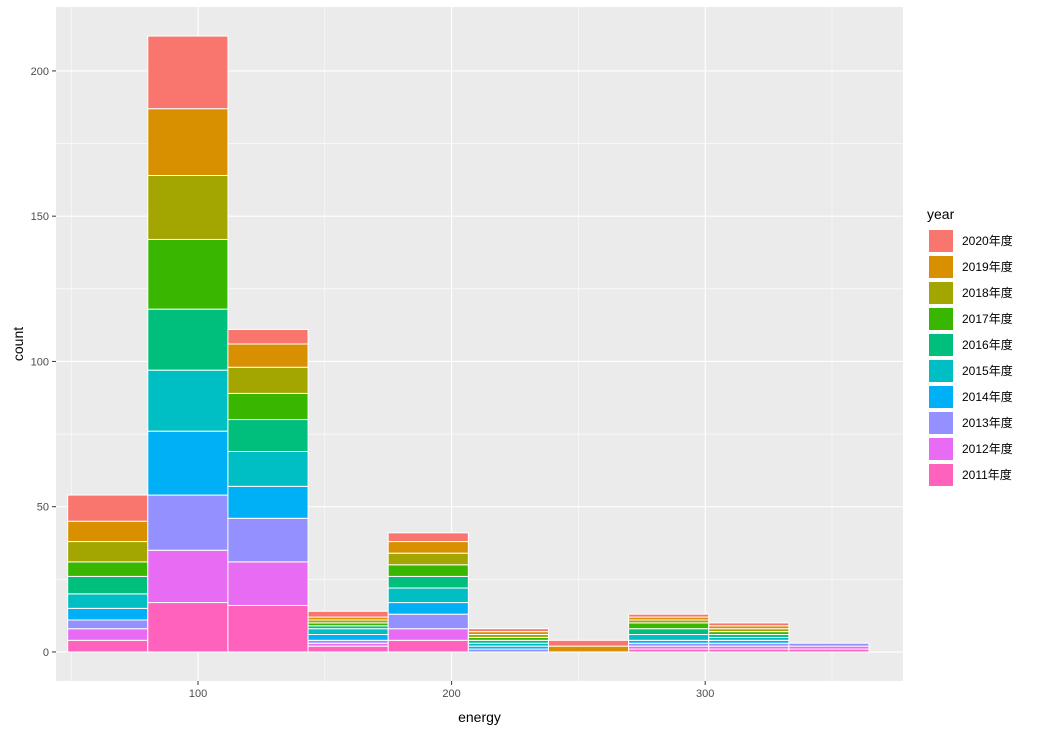 The width and height of the screenshot is (1037, 733). I want to click on x-axis-title: energy, so click(479, 717).